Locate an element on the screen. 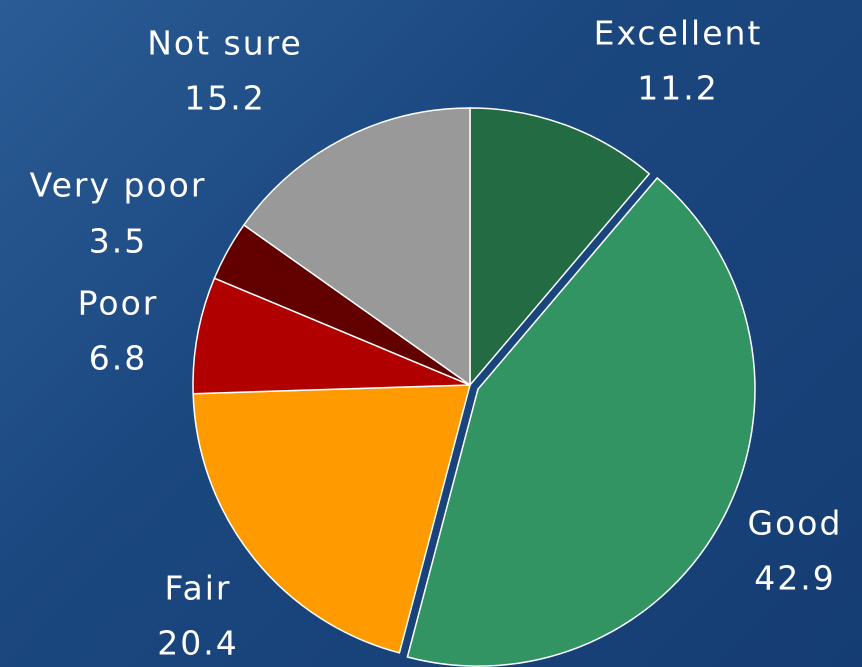 The image size is (862, 667). slice-label: Not sure is located at coordinates (225, 43).